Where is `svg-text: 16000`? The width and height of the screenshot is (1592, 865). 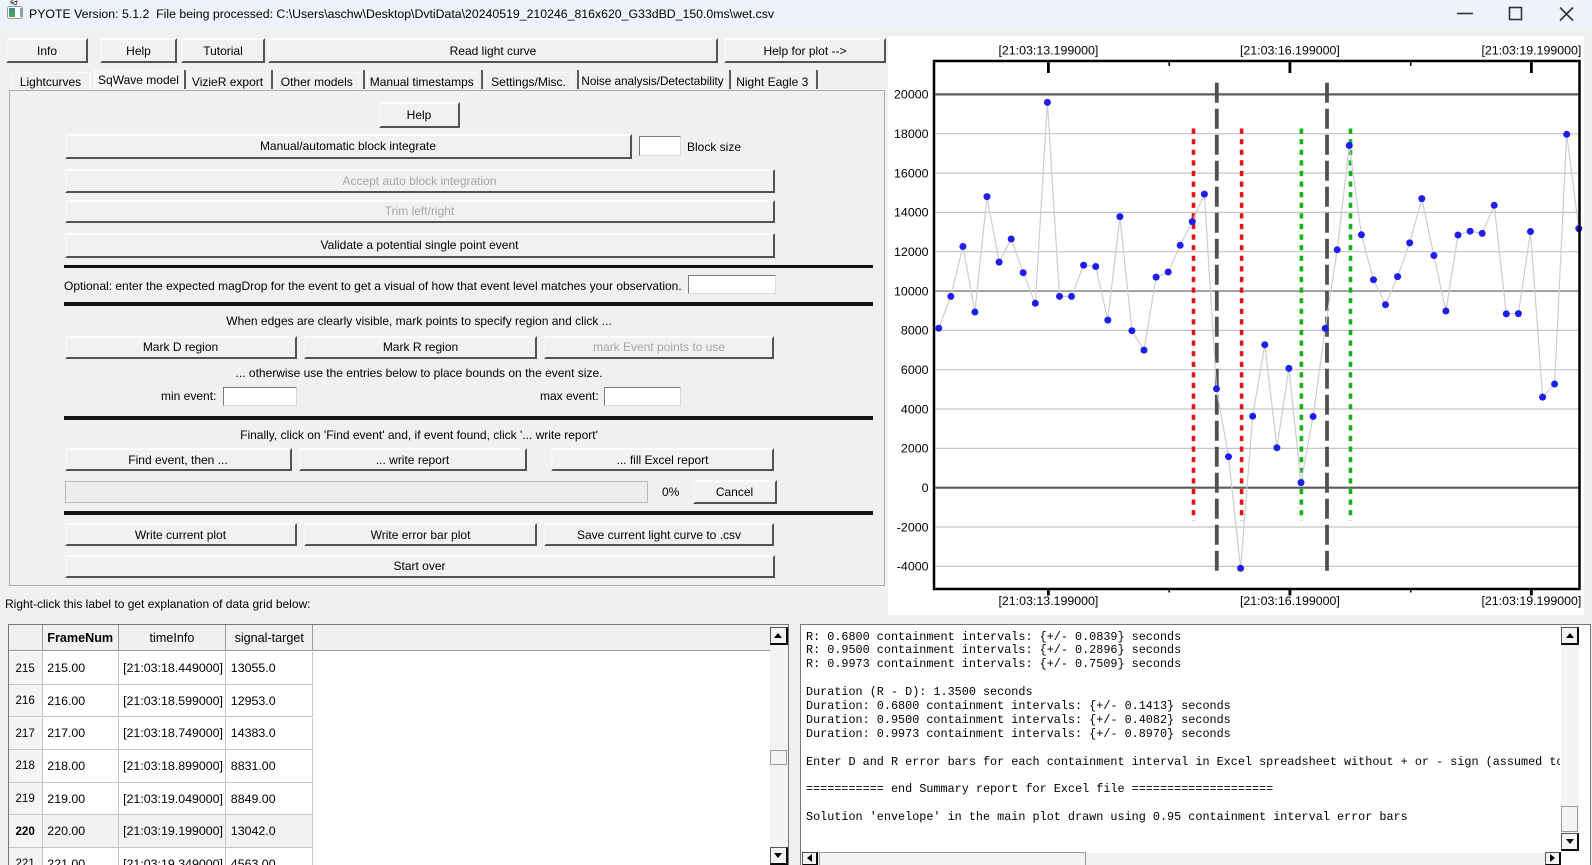
svg-text: 16000 is located at coordinates (911, 173).